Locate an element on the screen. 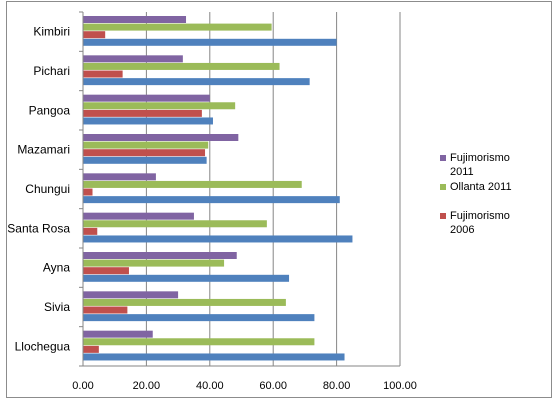 Image resolution: width=559 pixels, height=403 pixels. category-label: Pichari is located at coordinates (51, 71).